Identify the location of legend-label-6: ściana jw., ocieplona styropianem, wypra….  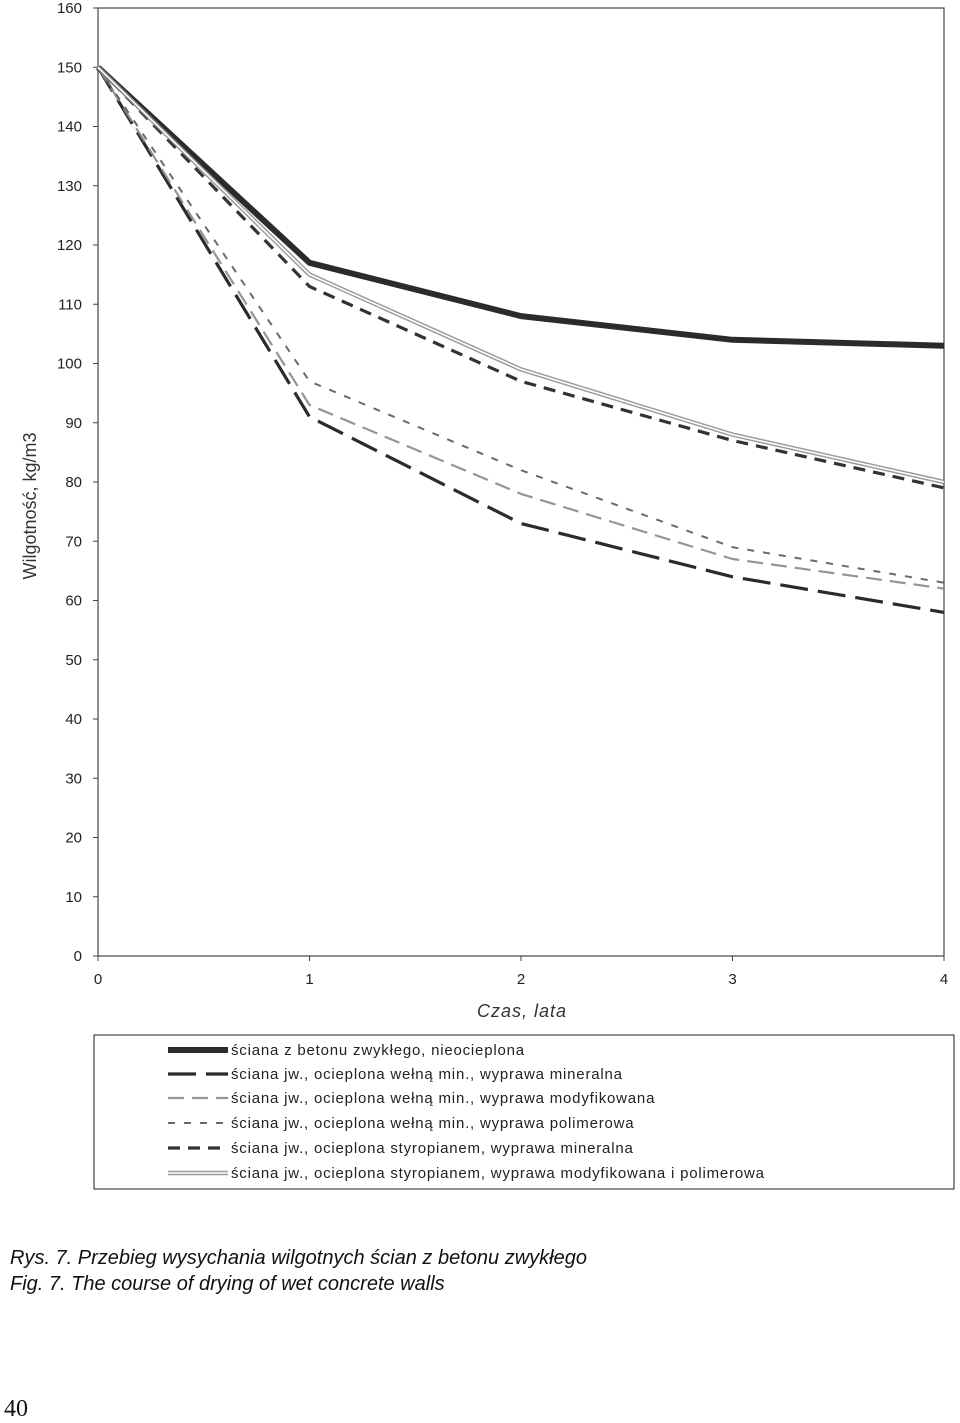
(498, 1173).